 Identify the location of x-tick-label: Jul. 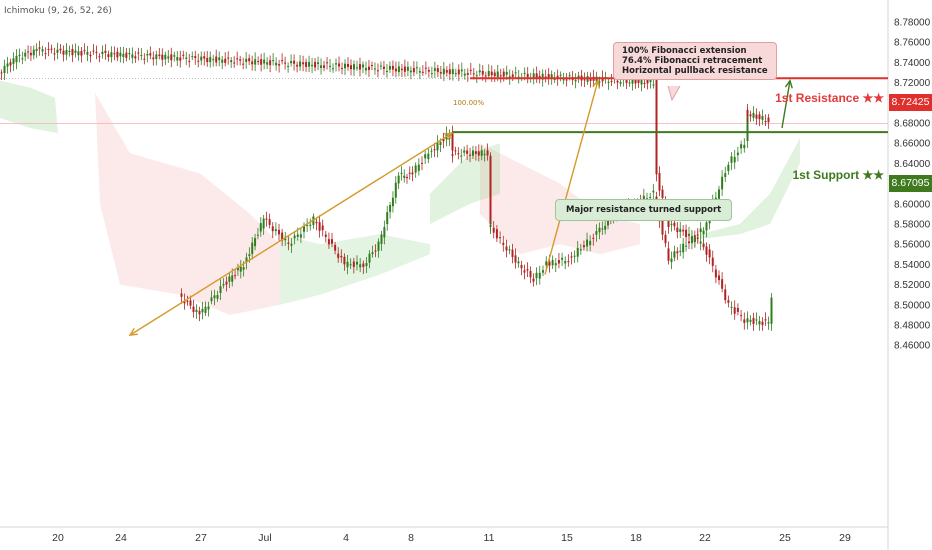
(264, 538).